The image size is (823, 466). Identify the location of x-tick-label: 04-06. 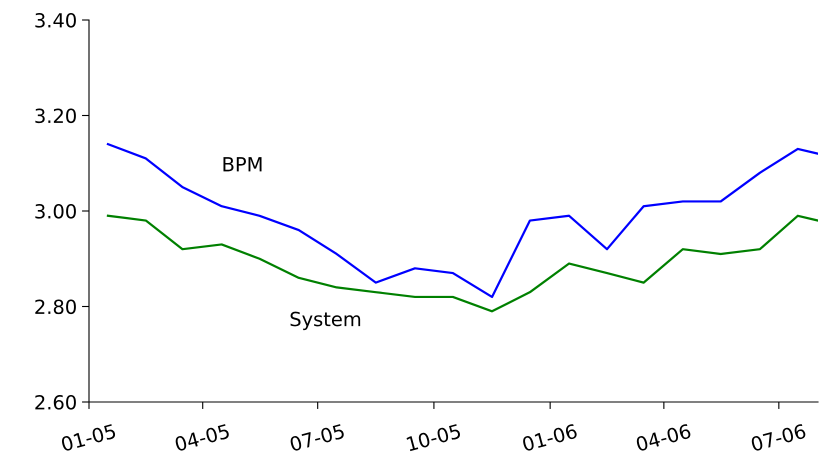
(663, 437).